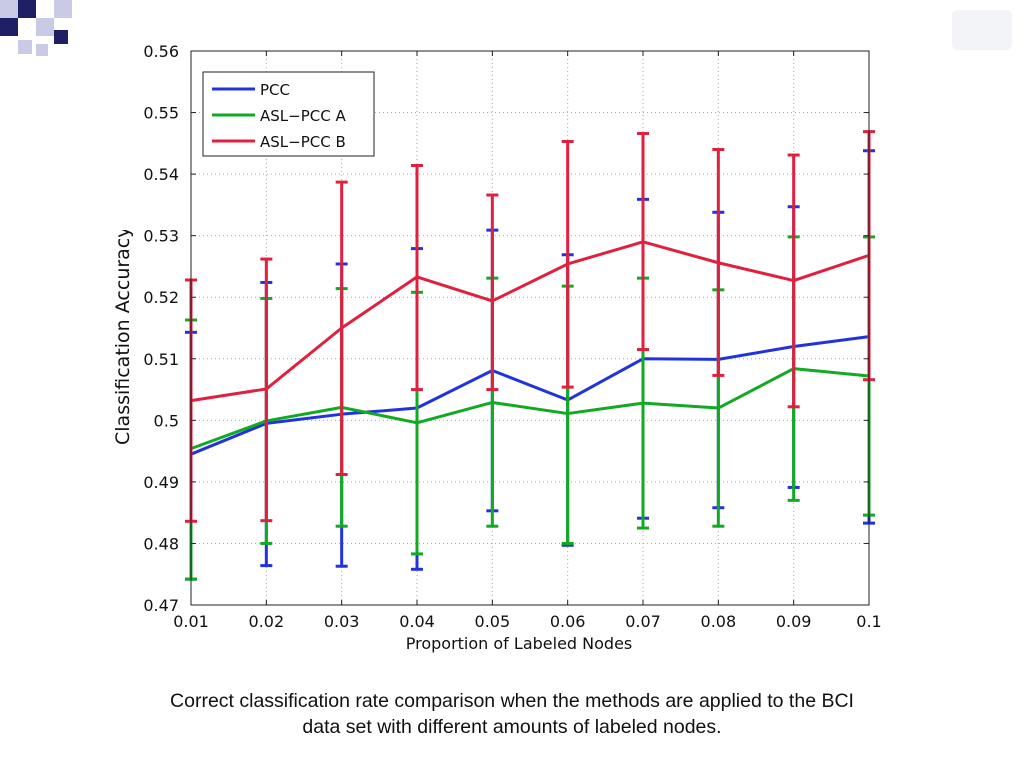  I want to click on x-tick-label: 0.07, so click(643, 621).